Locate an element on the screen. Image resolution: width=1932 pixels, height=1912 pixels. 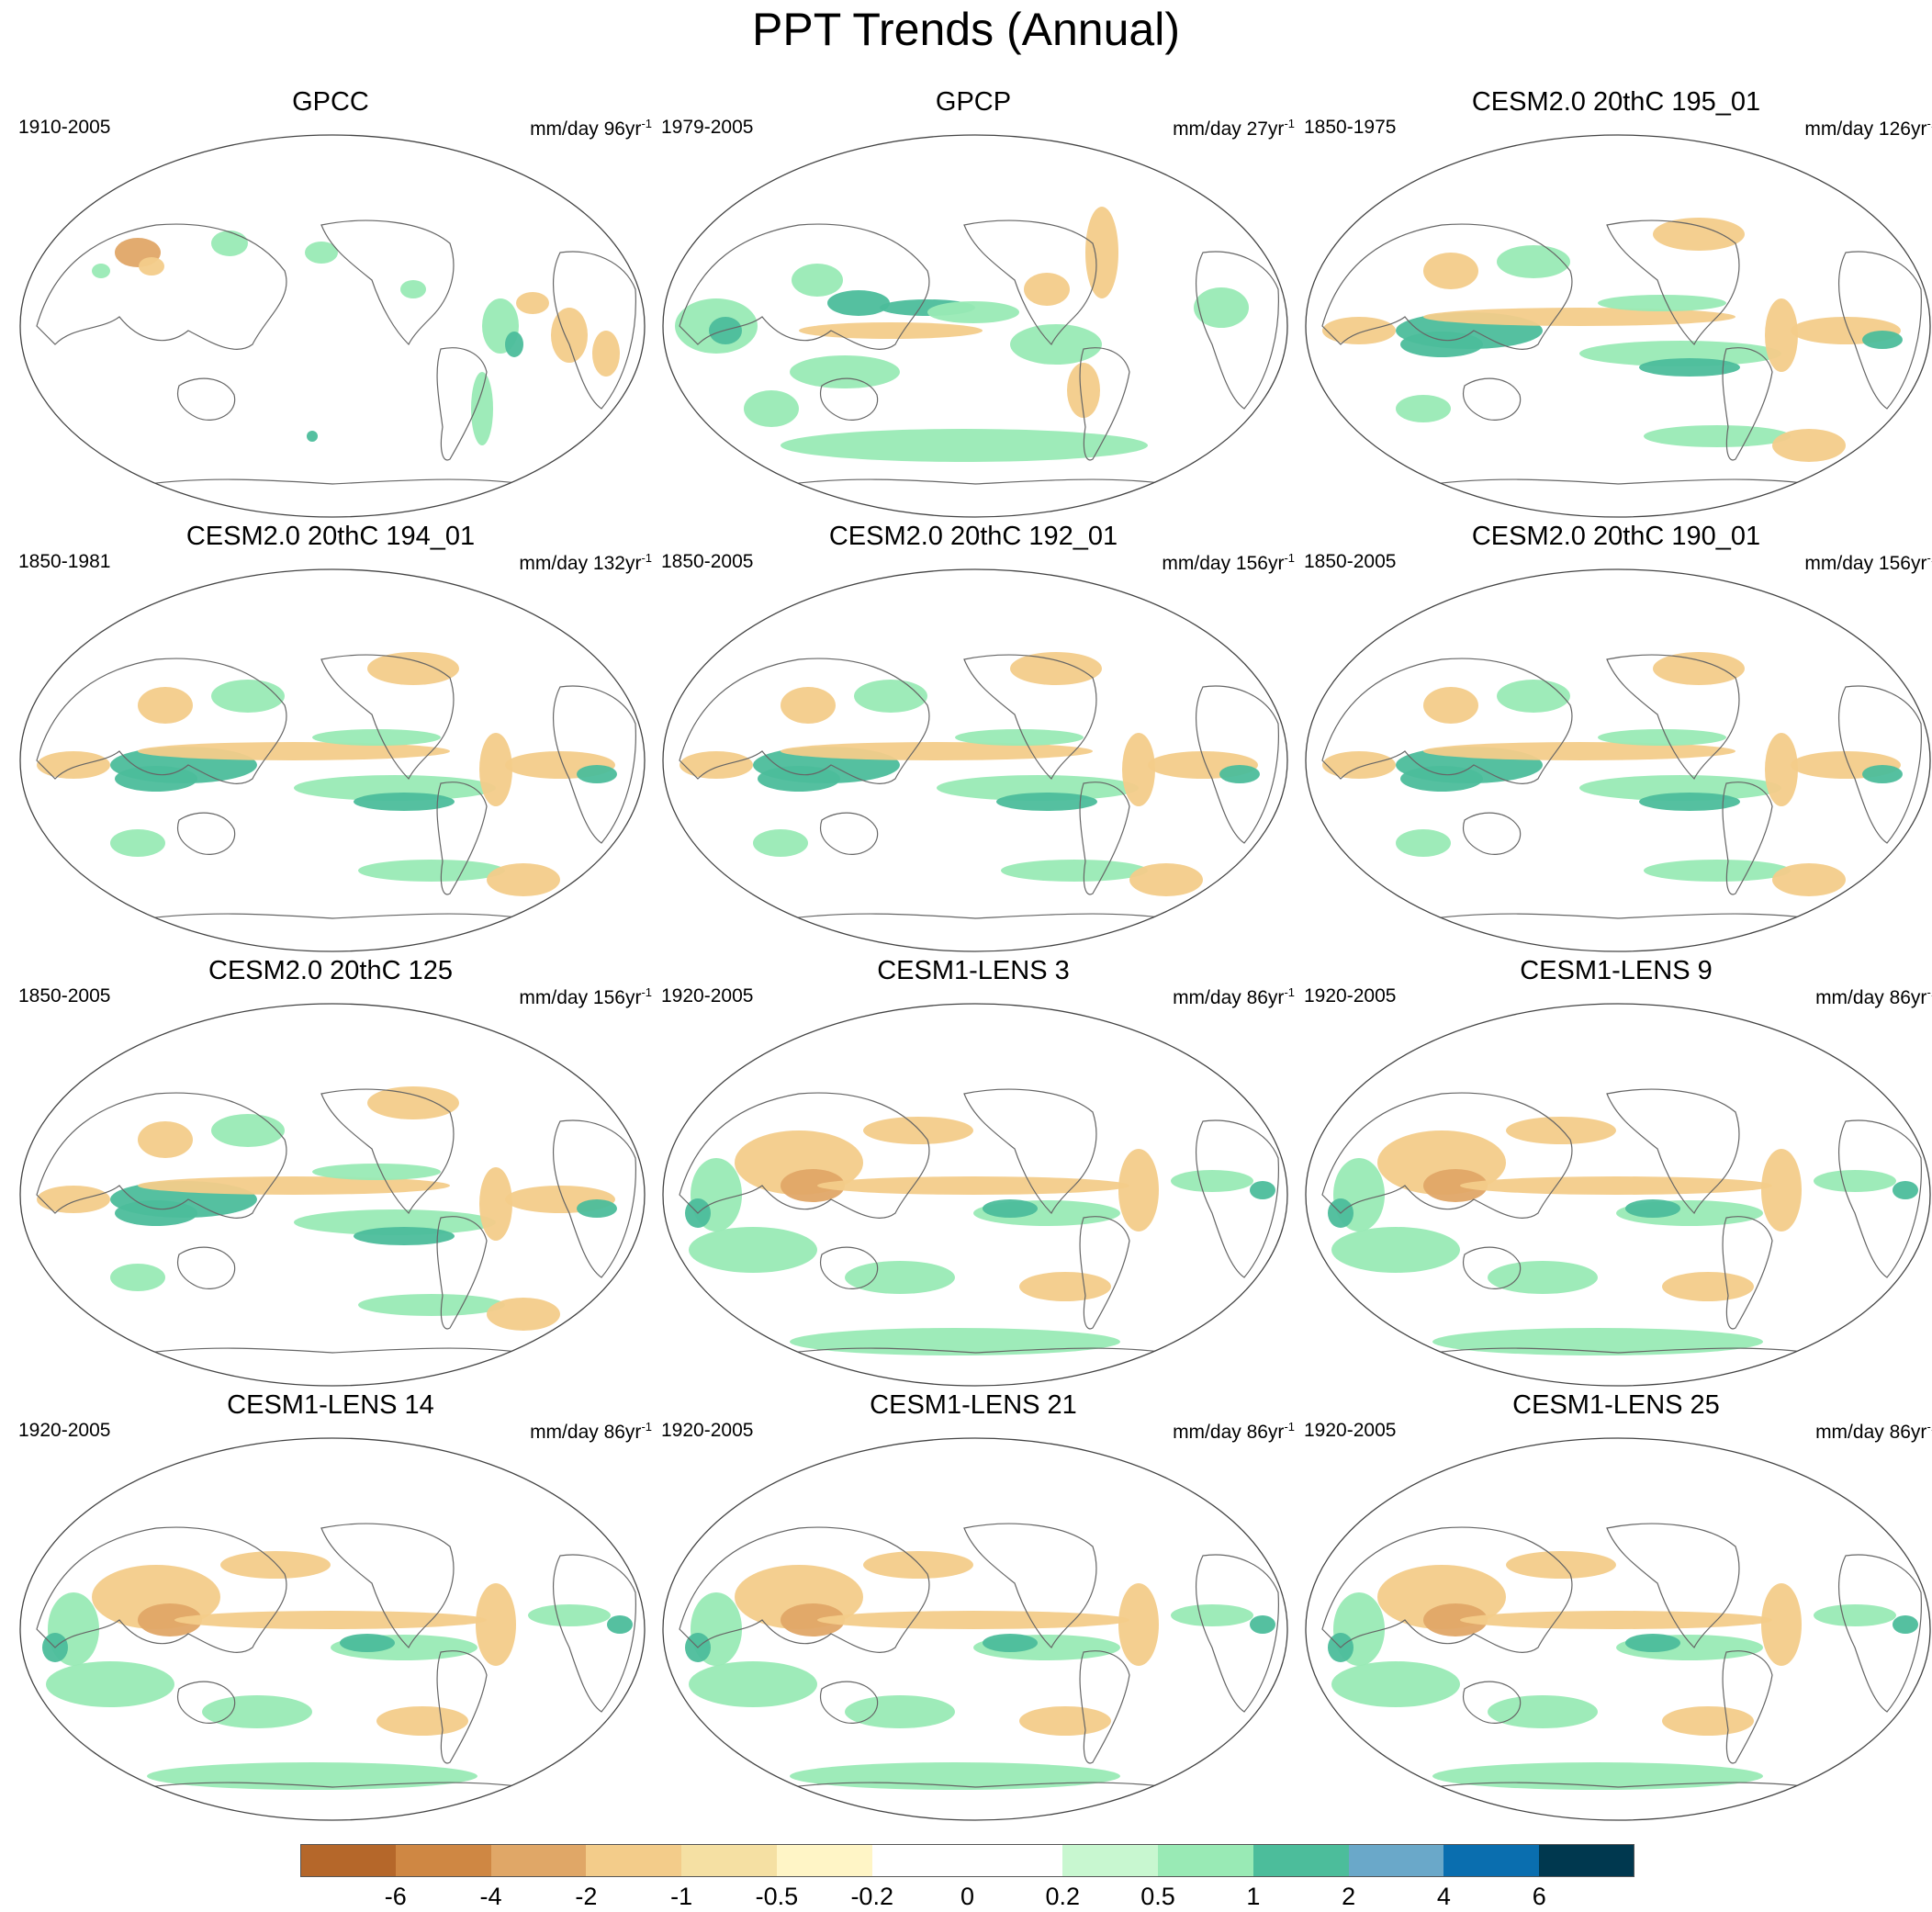
panel-title: CESM1-LENS 25 is located at coordinates (1616, 1405).